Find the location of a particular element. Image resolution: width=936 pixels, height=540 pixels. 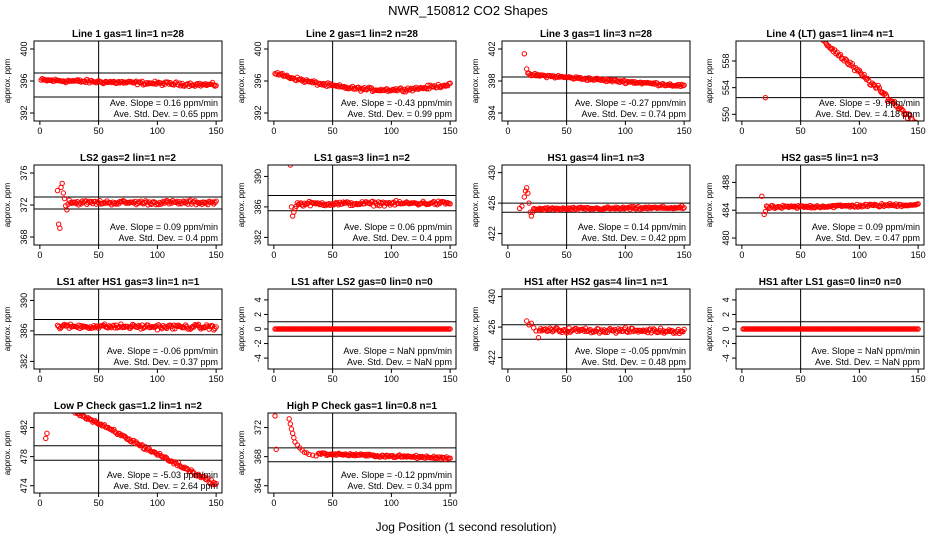

y-tick-label: 400 is located at coordinates (24, 48).